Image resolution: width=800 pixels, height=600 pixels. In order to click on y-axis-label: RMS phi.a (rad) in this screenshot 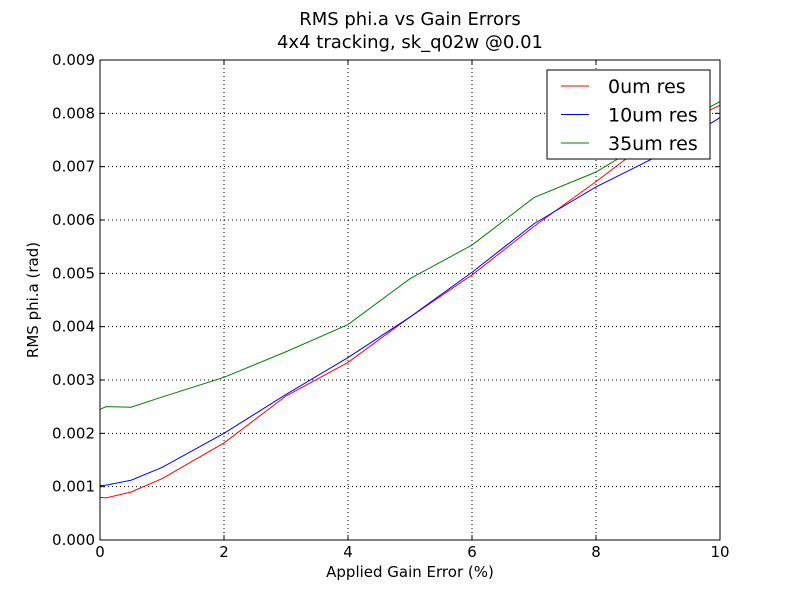, I will do `click(33, 300)`.